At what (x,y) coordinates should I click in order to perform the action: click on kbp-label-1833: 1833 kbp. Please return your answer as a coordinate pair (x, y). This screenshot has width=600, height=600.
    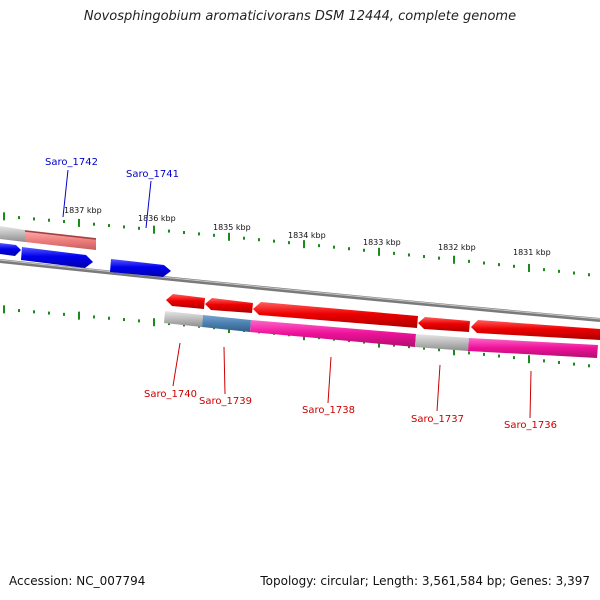
    Looking at the image, I should click on (382, 242).